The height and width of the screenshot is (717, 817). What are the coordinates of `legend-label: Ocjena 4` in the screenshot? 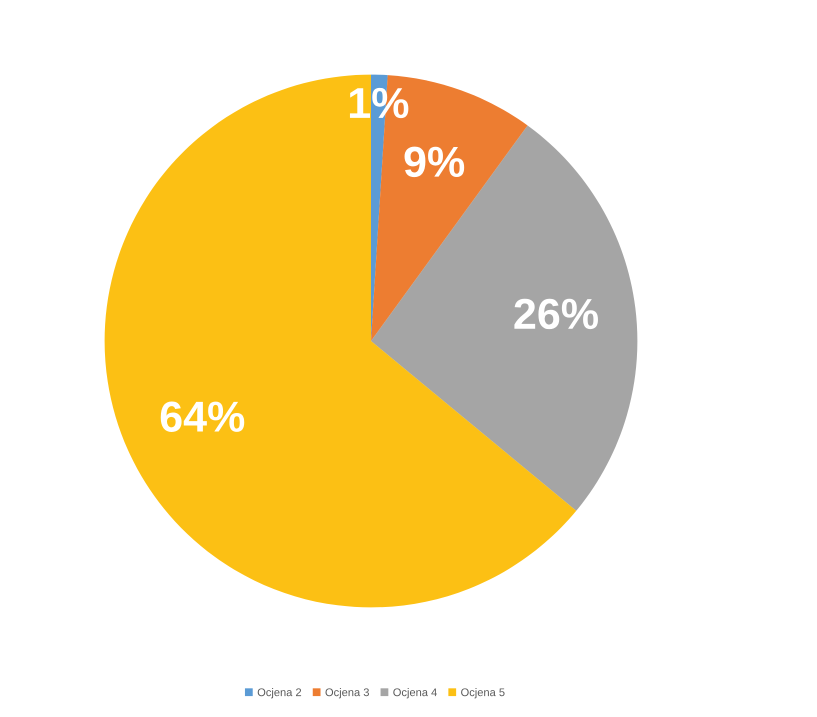 It's located at (415, 693).